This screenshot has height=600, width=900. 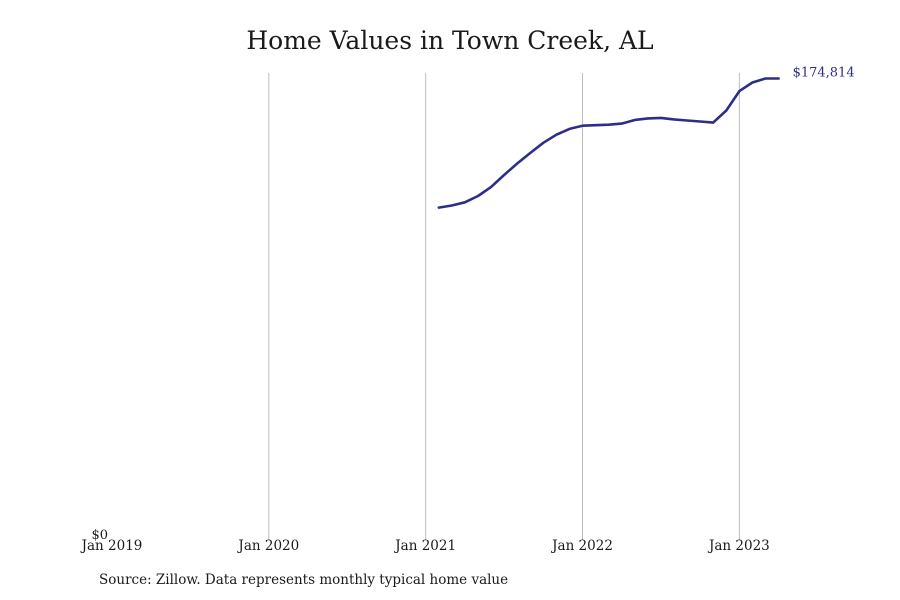 What do you see at coordinates (738, 546) in the screenshot?
I see `x-tick-label: Jan 2023` at bounding box center [738, 546].